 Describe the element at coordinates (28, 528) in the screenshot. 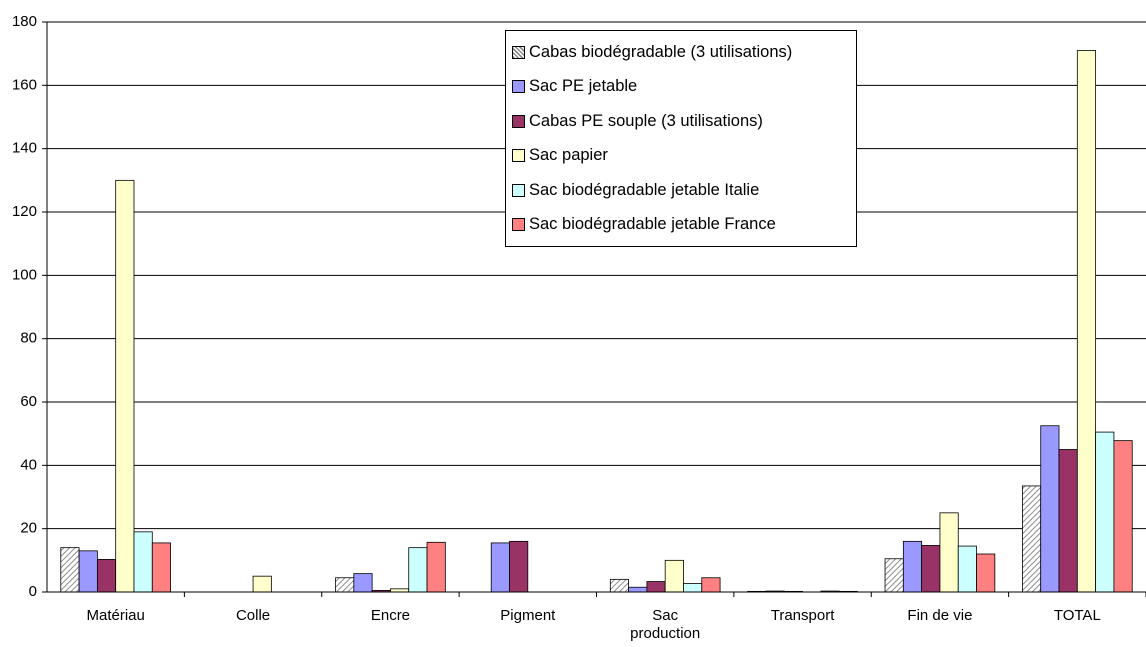

I see `y-tick-label: 20` at that location.